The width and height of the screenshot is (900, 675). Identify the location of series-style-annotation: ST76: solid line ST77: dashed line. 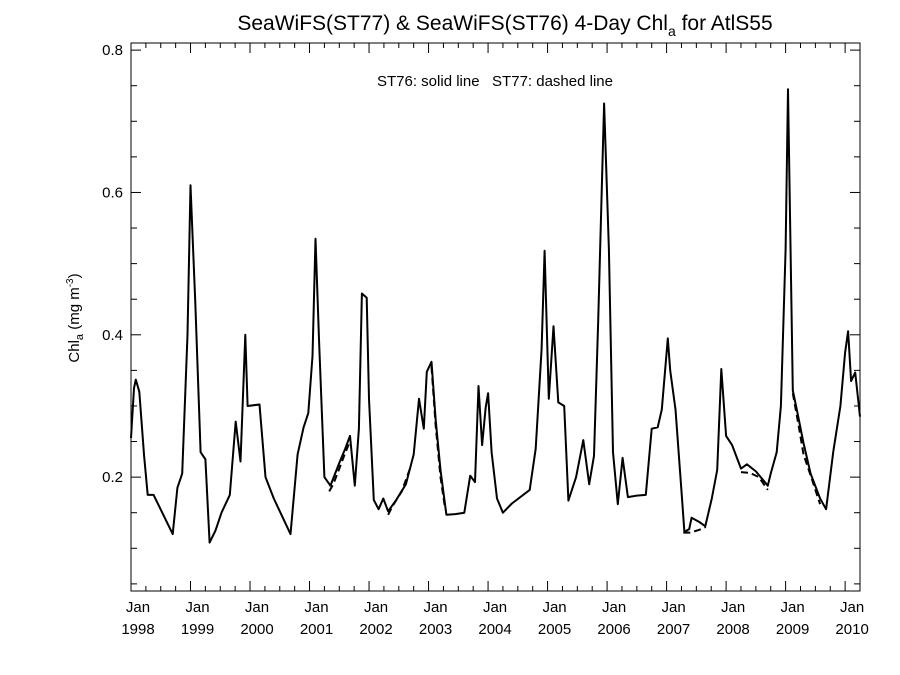
(495, 81).